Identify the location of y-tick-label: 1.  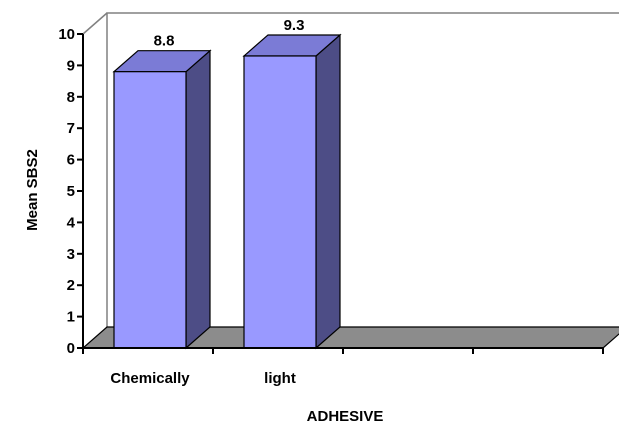
(71, 317).